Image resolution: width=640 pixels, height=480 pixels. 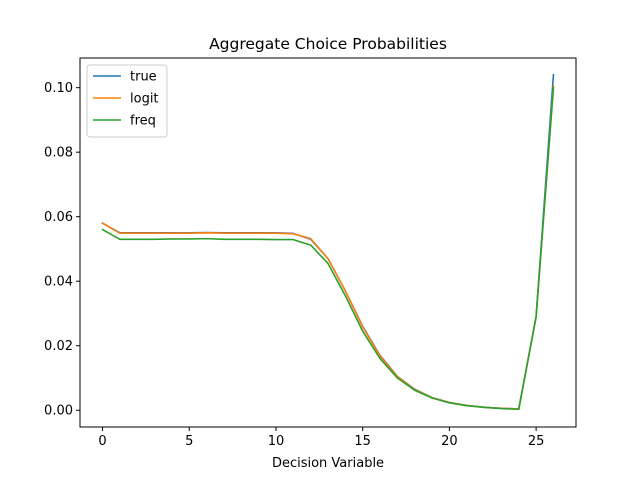 I want to click on legend: true logit freq, so click(x=127, y=101).